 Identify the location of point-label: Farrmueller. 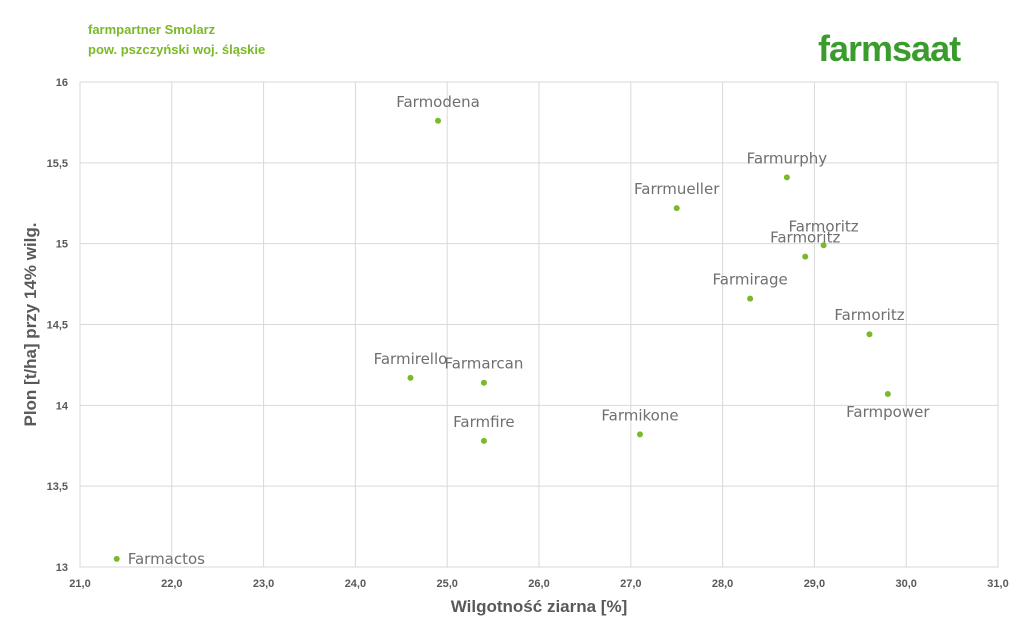
(677, 189).